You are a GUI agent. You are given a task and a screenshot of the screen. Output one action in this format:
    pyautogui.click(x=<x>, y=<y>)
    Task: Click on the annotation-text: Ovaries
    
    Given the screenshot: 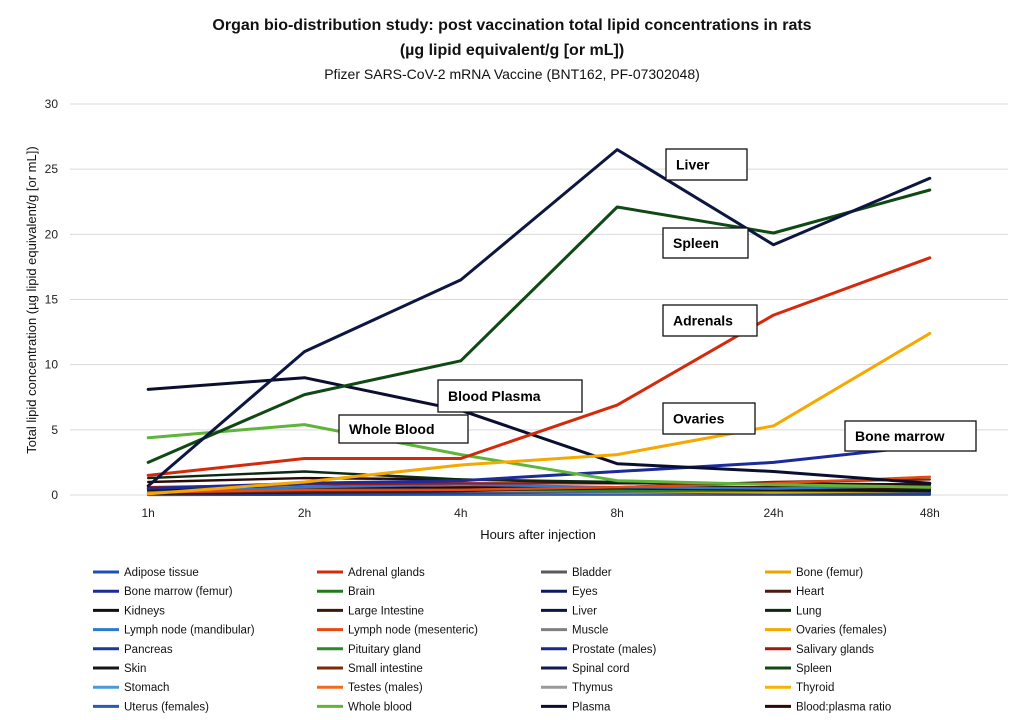 What is the action you would take?
    pyautogui.click(x=699, y=419)
    